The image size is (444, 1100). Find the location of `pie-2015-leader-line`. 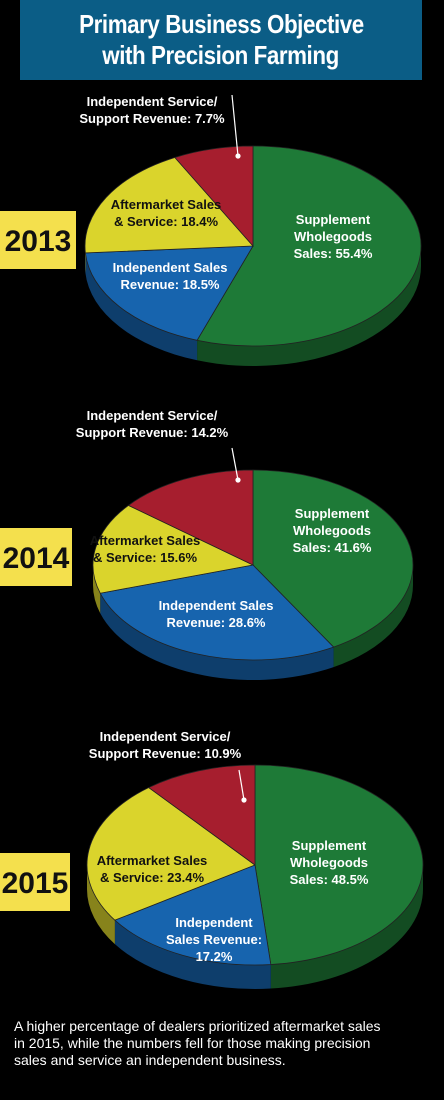

pie-2015-leader-line is located at coordinates (241, 785).